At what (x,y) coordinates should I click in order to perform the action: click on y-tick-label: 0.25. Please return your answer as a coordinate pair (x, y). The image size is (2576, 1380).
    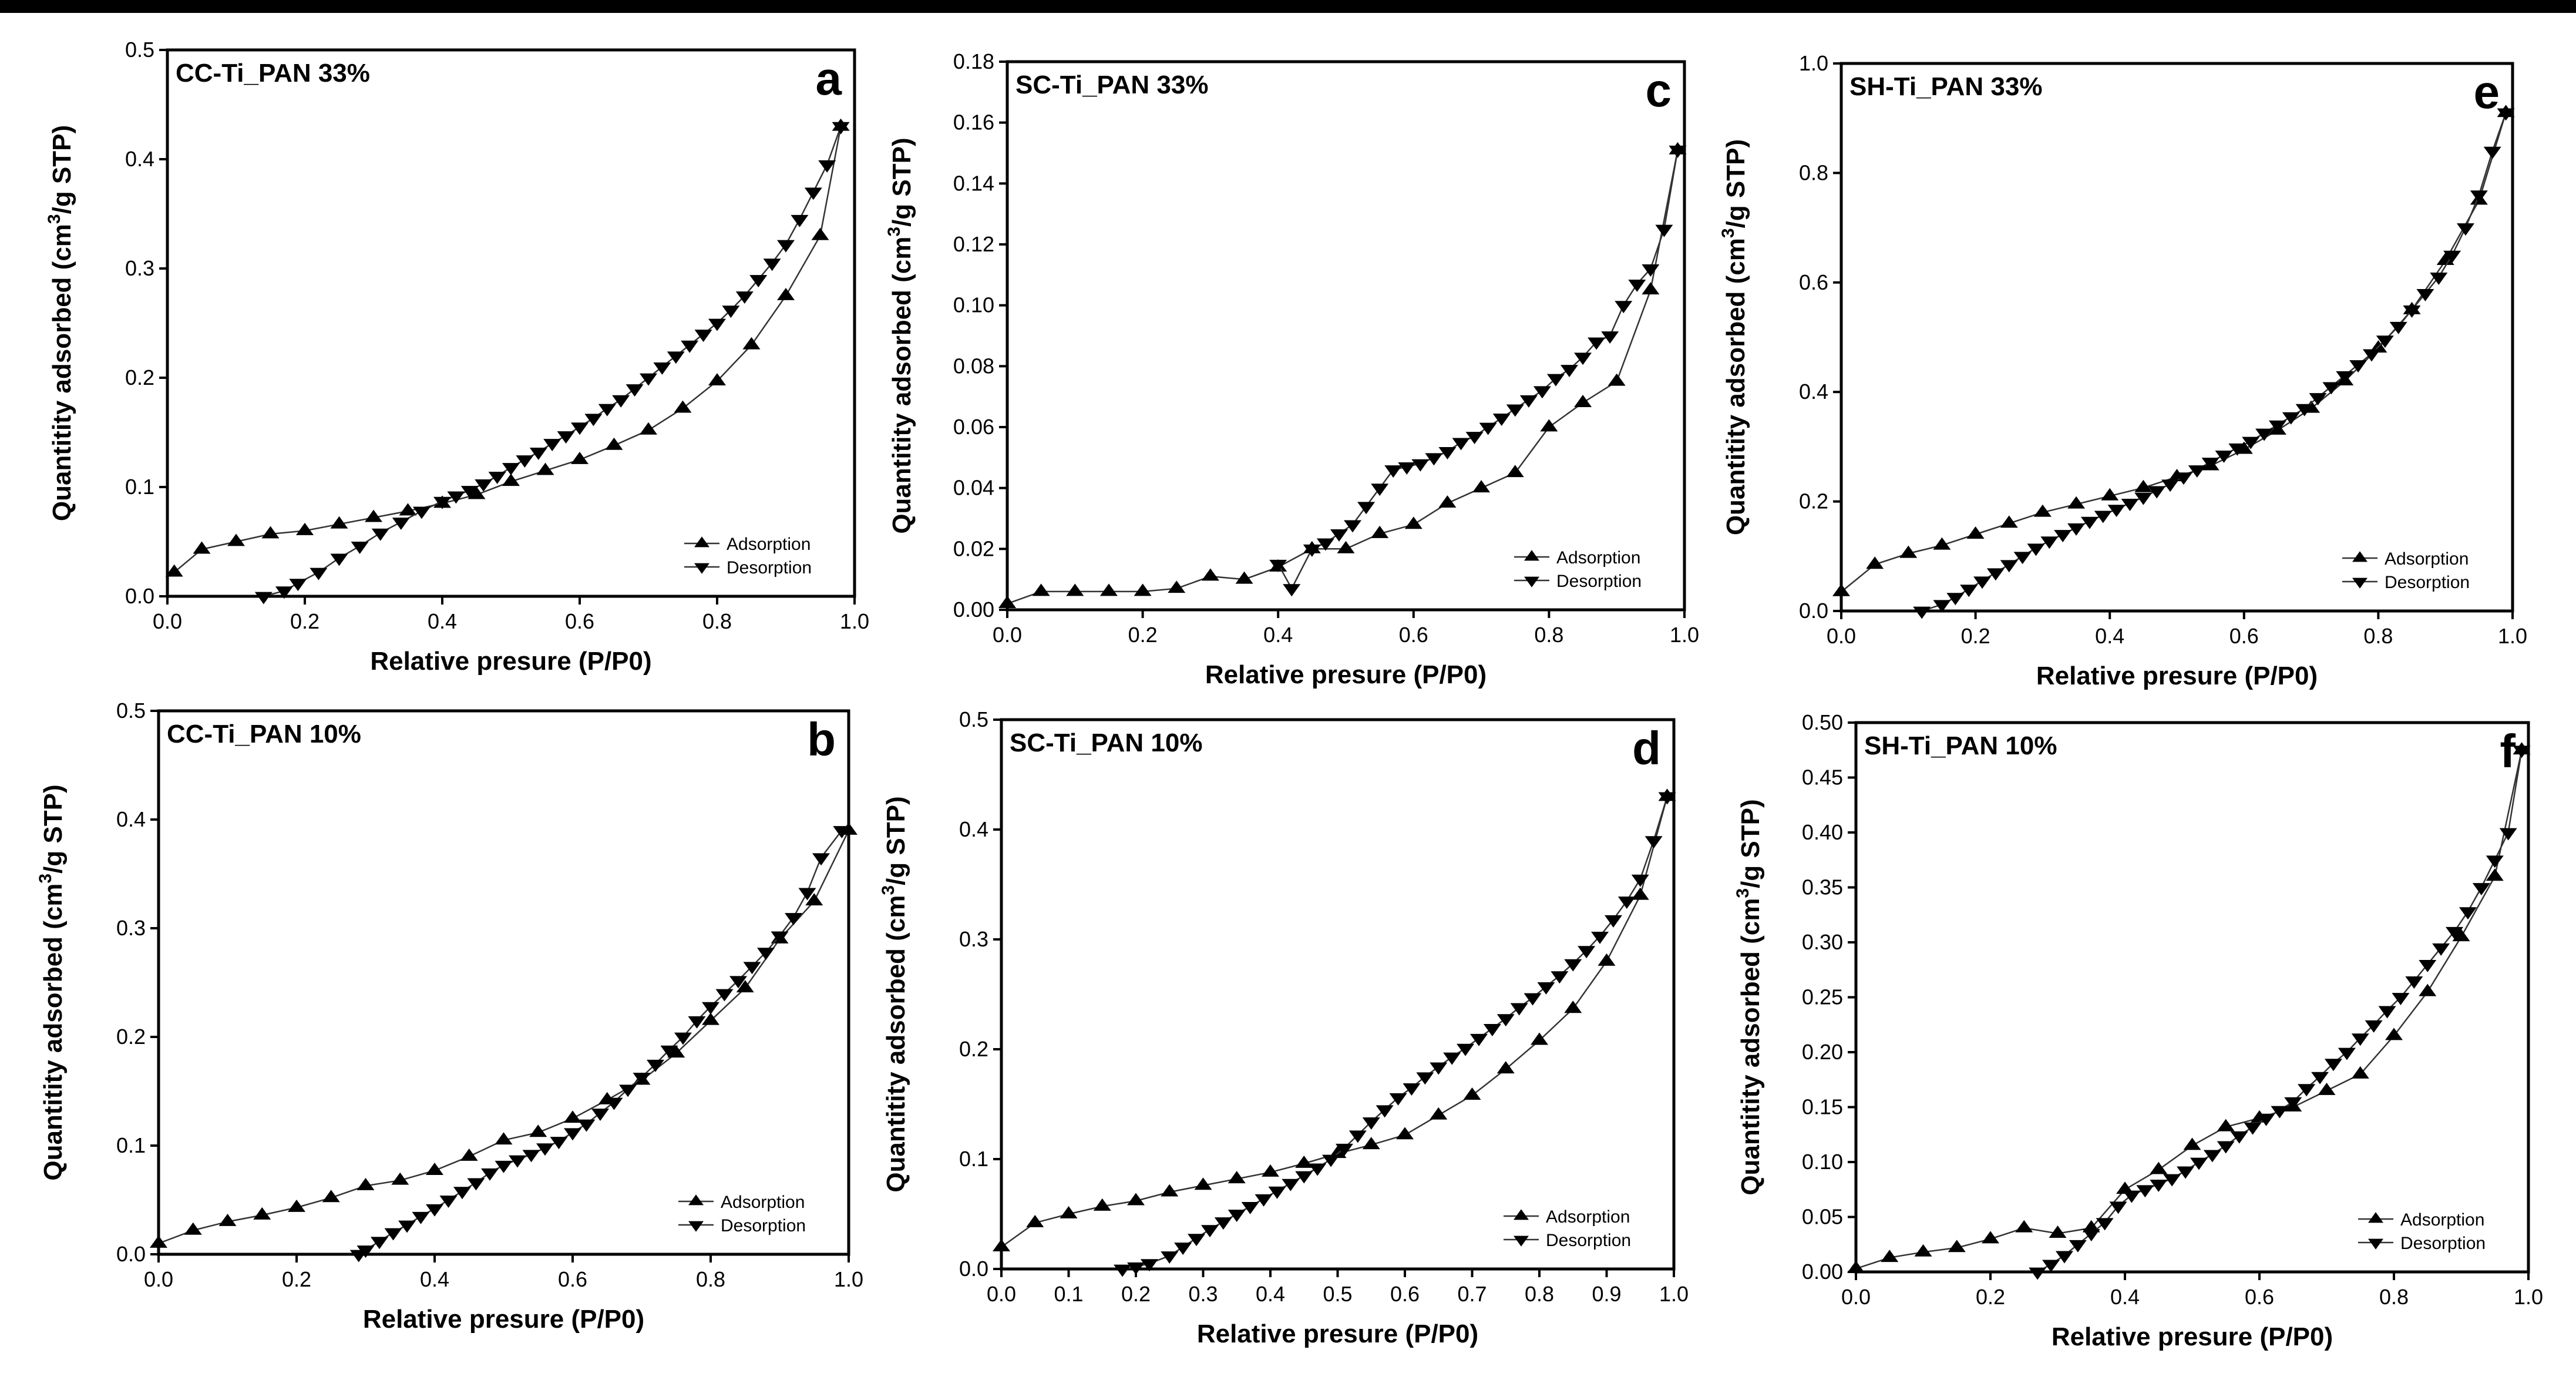
    Looking at the image, I should click on (1822, 997).